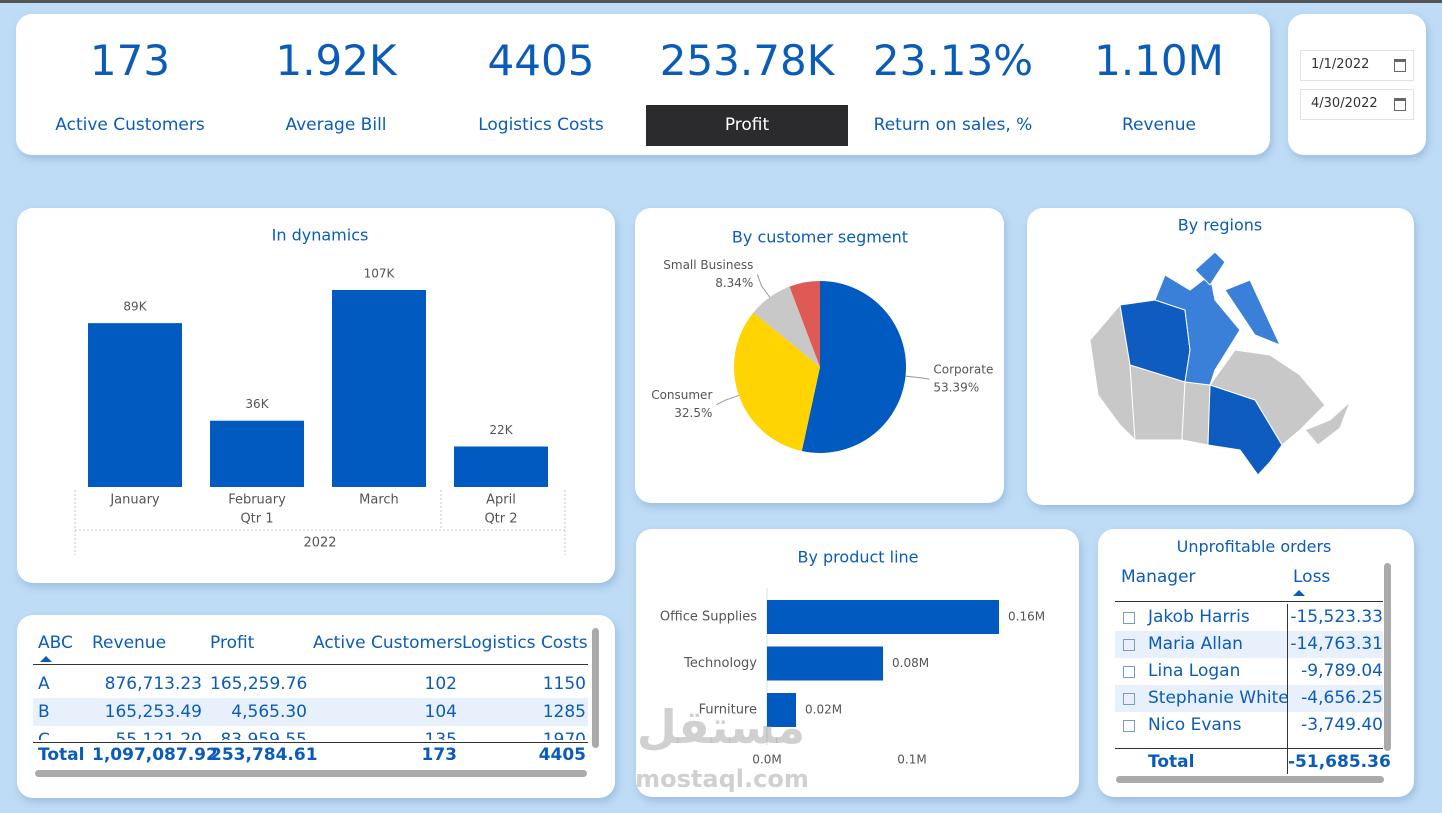  Describe the element at coordinates (1342, 698) in the screenshot. I see `table-cell: -4,656.25` at that location.